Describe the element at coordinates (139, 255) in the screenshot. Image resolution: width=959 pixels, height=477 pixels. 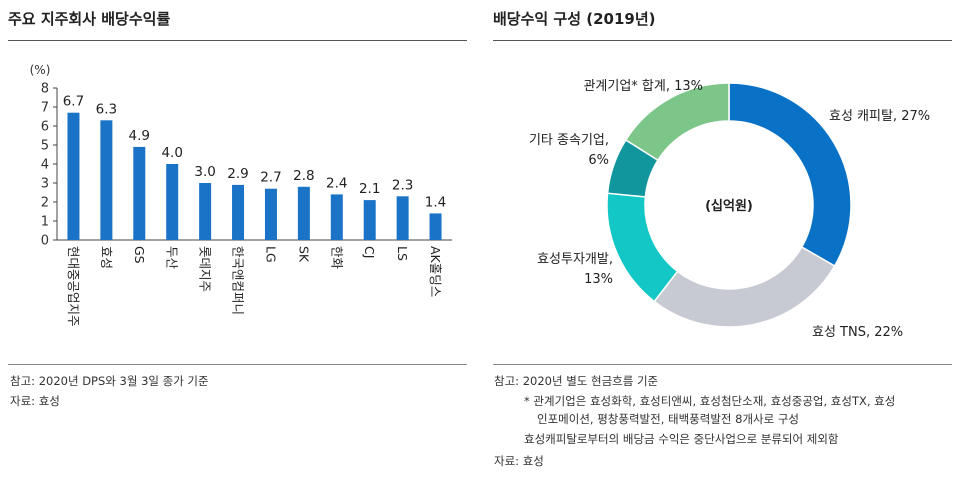
I see `bar-category-label: GS` at that location.